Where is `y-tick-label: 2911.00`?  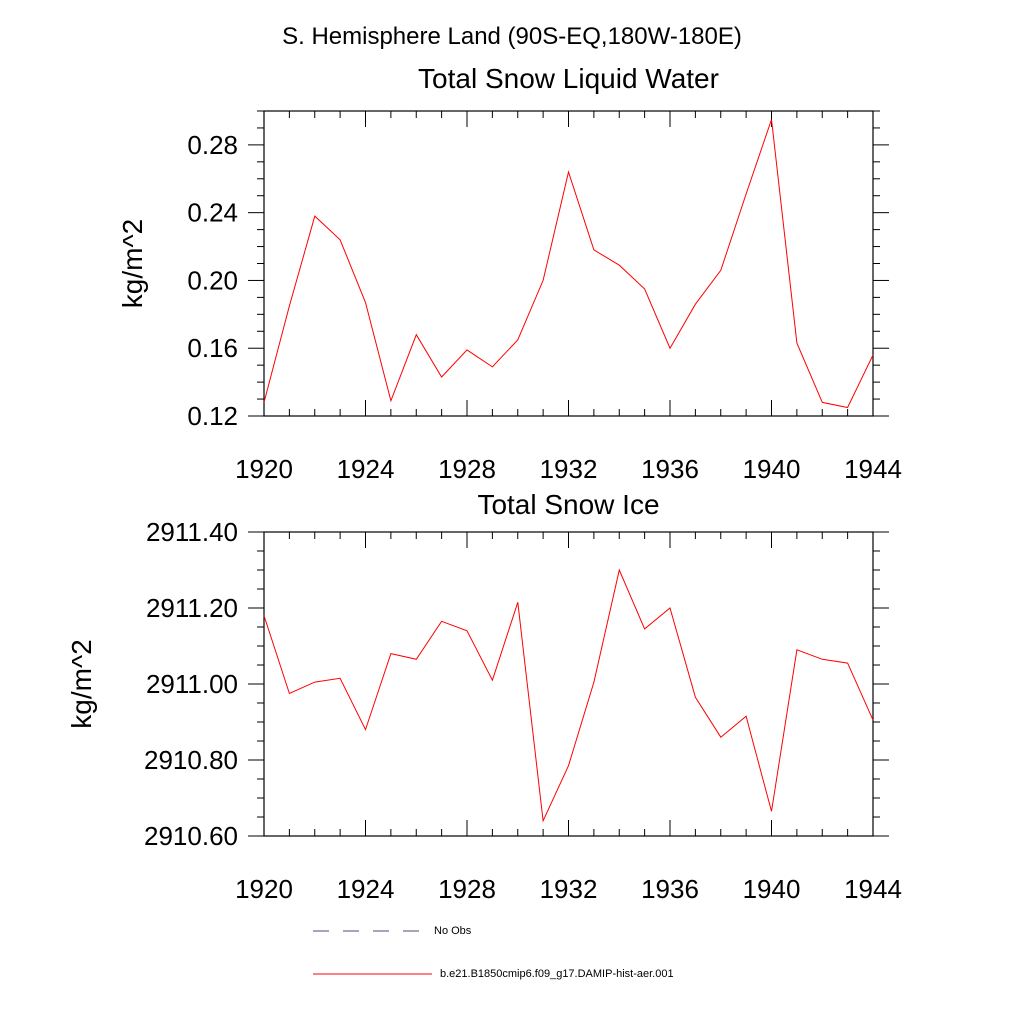 y-tick-label: 2911.00 is located at coordinates (192, 684).